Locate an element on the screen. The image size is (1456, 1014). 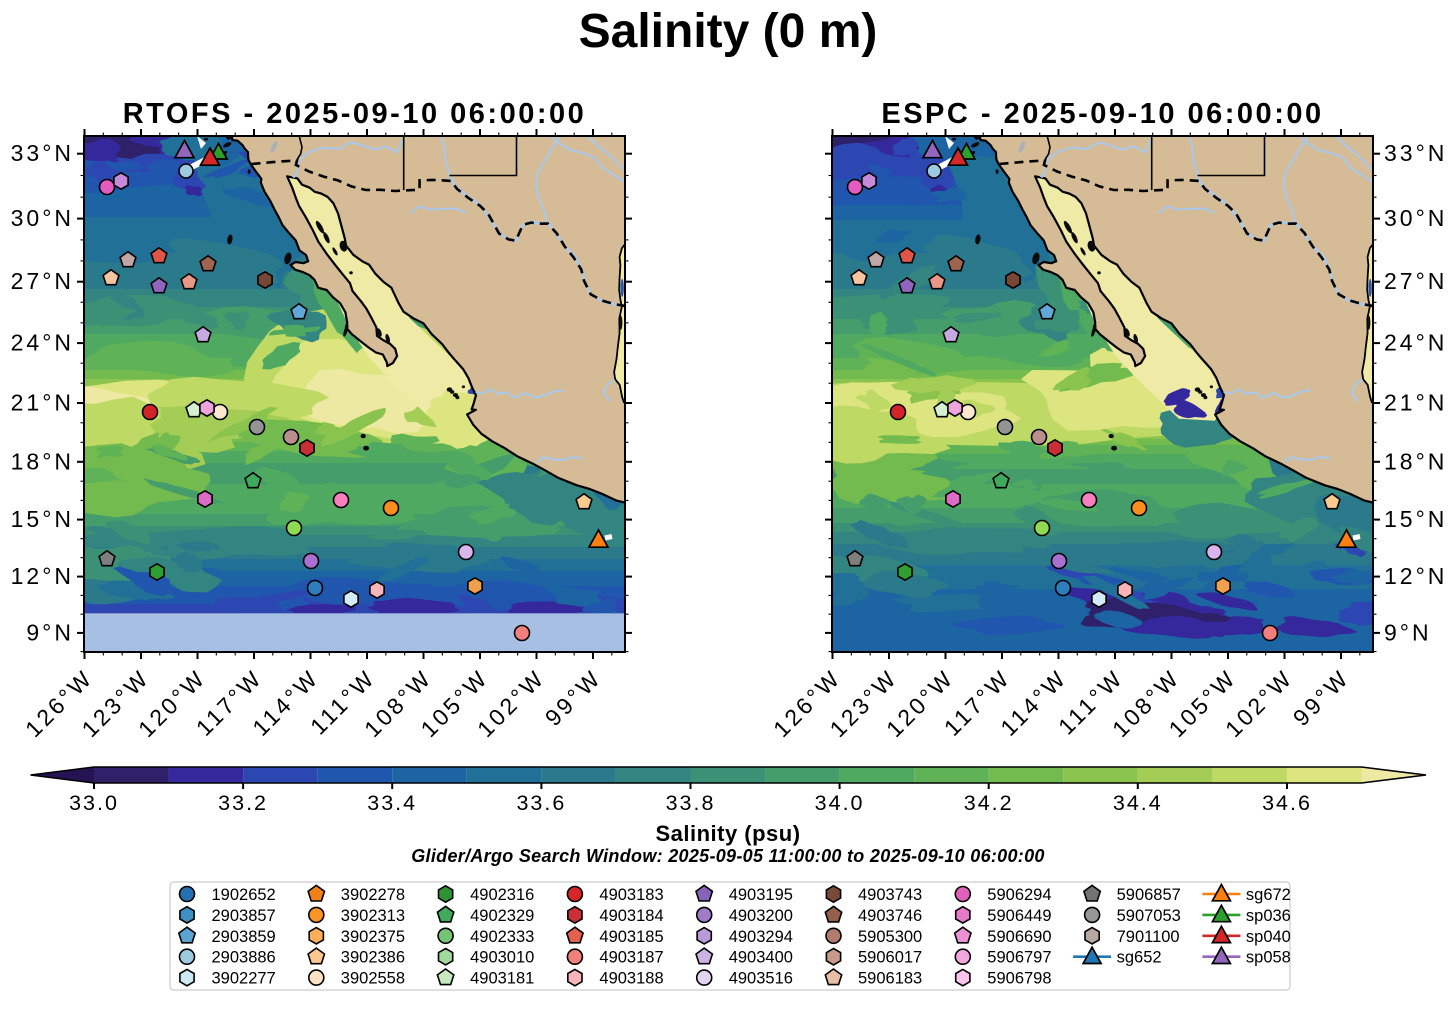
svg-text: 34.0 is located at coordinates (840, 803).